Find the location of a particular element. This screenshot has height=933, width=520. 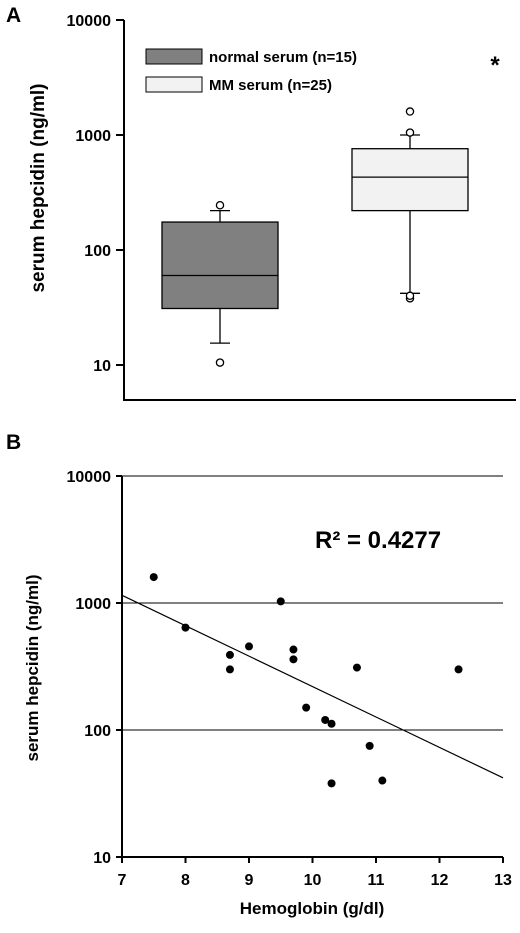

x-tick-label-b: 12 is located at coordinates (440, 880).